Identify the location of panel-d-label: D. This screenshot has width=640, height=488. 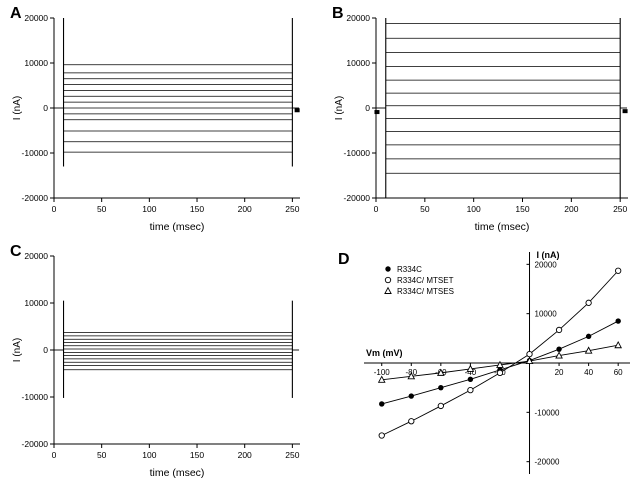
(344, 259).